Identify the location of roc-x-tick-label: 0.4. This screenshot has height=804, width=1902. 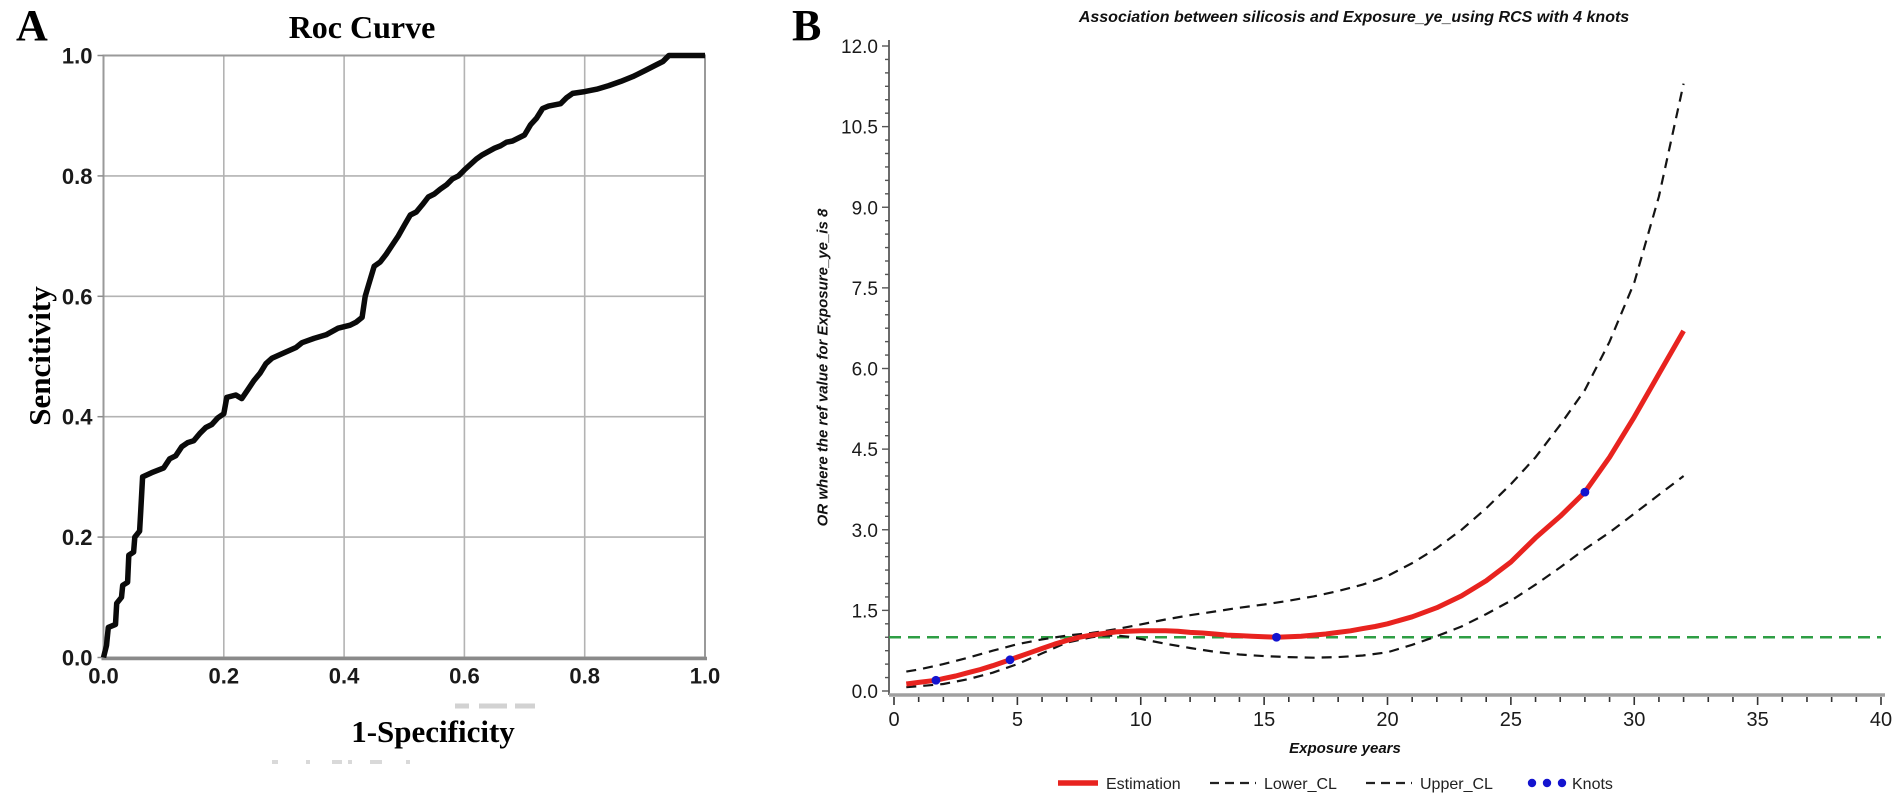
(344, 676).